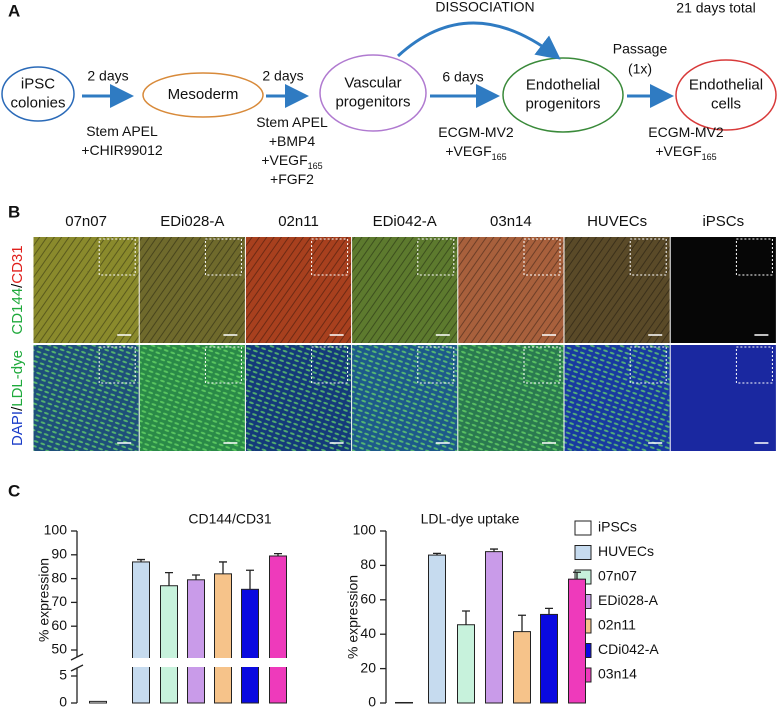  What do you see at coordinates (17, 311) in the screenshot?
I see `row-label-part: CD144` at bounding box center [17, 311].